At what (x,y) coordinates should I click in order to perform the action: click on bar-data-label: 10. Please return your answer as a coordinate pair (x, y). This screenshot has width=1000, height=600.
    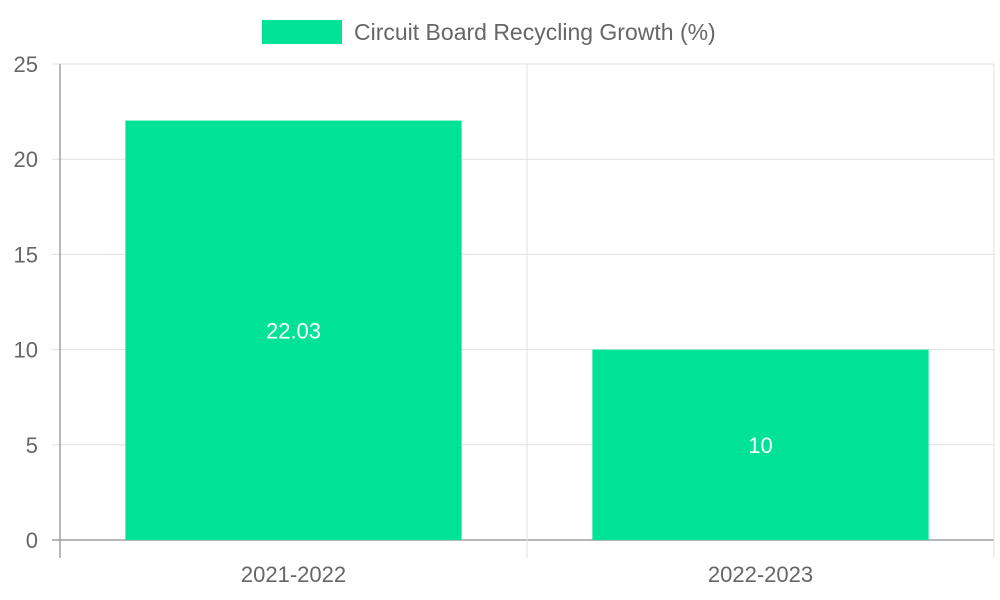
    Looking at the image, I should click on (760, 445).